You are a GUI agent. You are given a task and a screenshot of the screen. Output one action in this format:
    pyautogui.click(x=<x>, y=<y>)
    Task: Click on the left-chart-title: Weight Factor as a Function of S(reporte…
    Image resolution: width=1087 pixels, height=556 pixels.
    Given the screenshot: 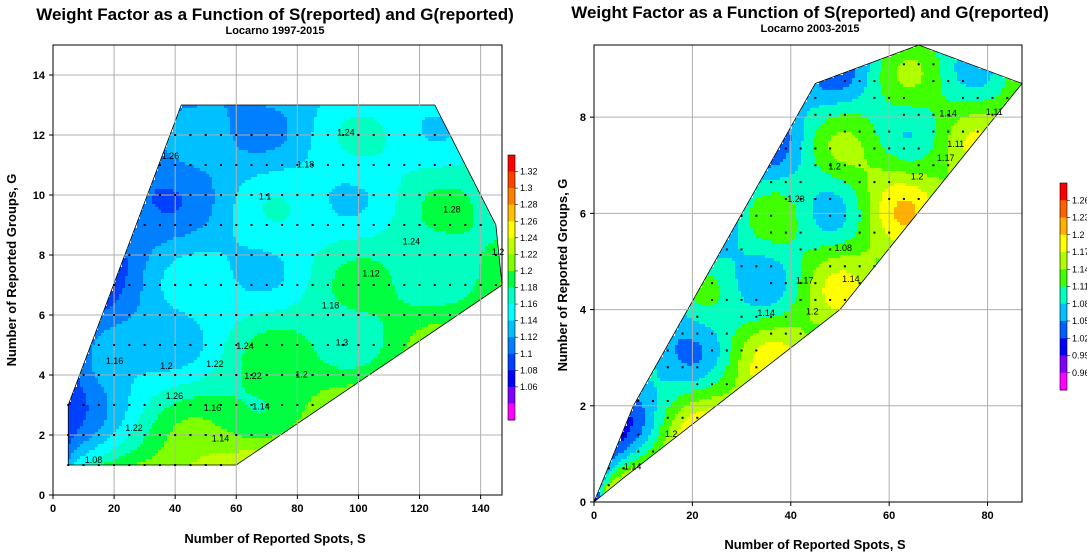 What is the action you would take?
    pyautogui.click(x=275, y=14)
    